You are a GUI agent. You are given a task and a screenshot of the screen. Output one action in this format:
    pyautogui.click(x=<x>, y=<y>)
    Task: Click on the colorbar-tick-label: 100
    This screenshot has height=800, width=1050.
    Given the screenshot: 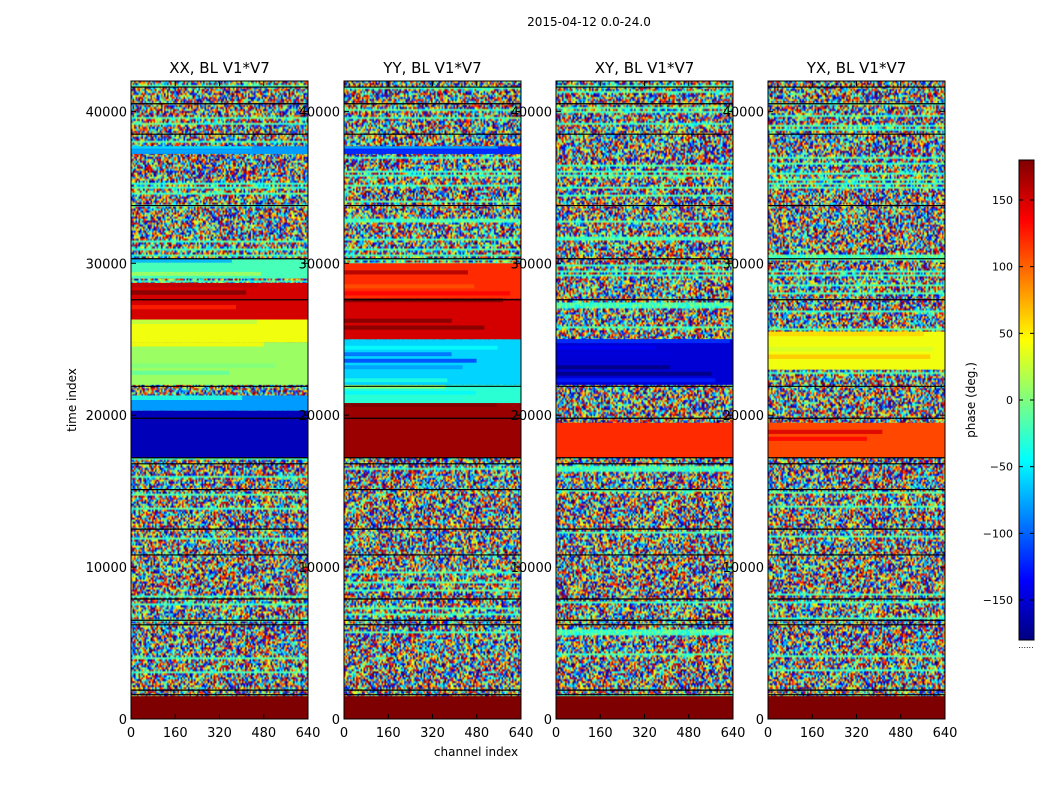 What is the action you would take?
    pyautogui.click(x=1002, y=267)
    